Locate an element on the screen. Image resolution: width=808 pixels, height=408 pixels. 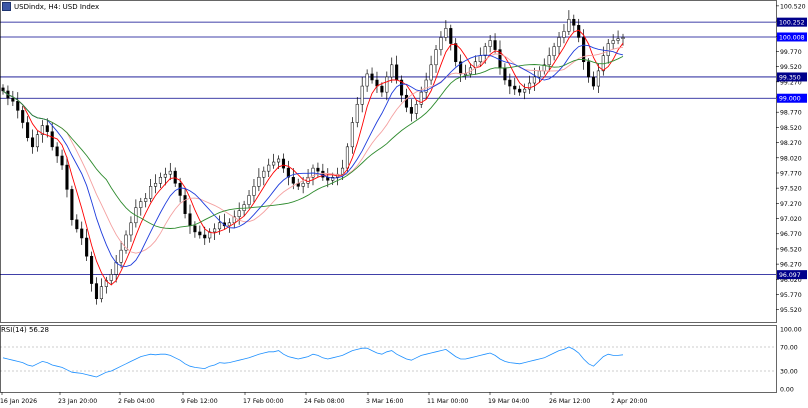
time-label: 23 Jan 20:00 is located at coordinates (77, 401).